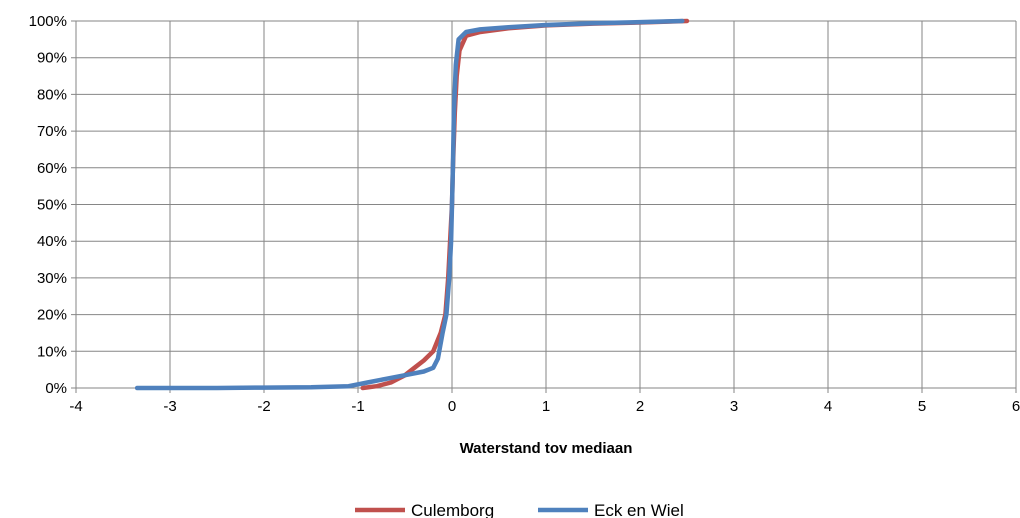 The height and width of the screenshot is (518, 1020). I want to click on legend-label: Eck en Wiel, so click(639, 509).